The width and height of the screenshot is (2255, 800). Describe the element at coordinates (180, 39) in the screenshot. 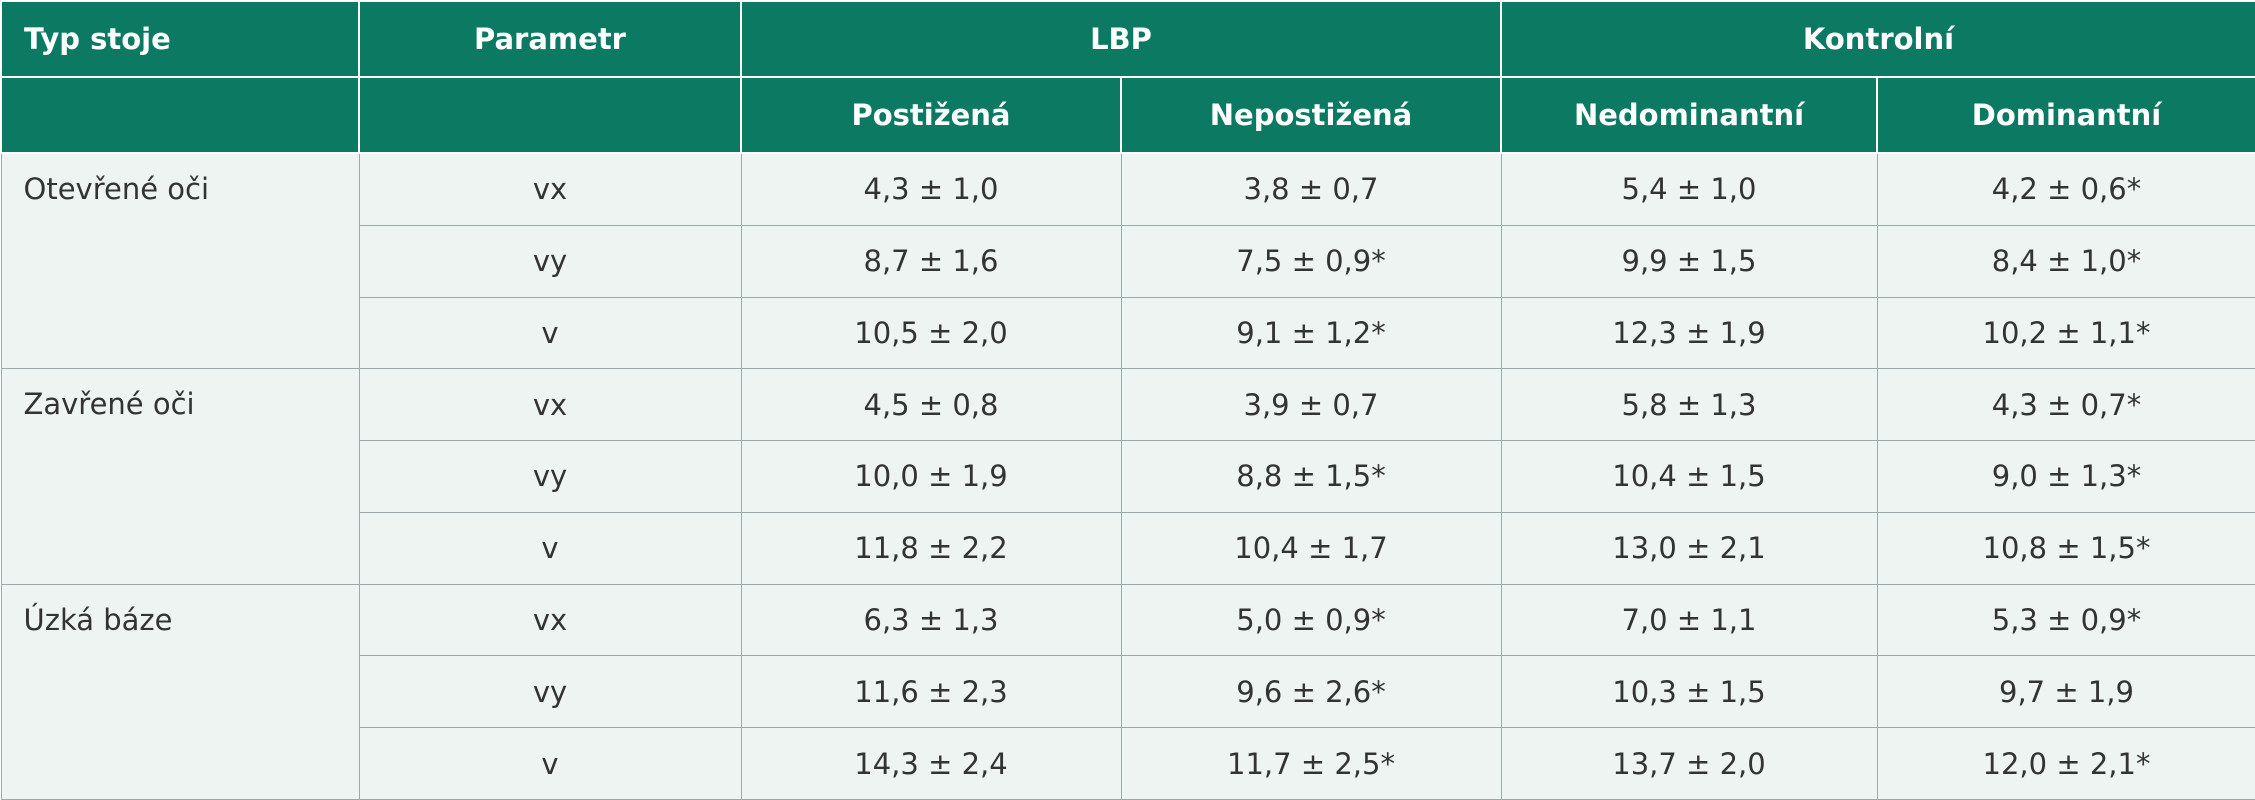

I see `header-cell: Typ stoje` at that location.